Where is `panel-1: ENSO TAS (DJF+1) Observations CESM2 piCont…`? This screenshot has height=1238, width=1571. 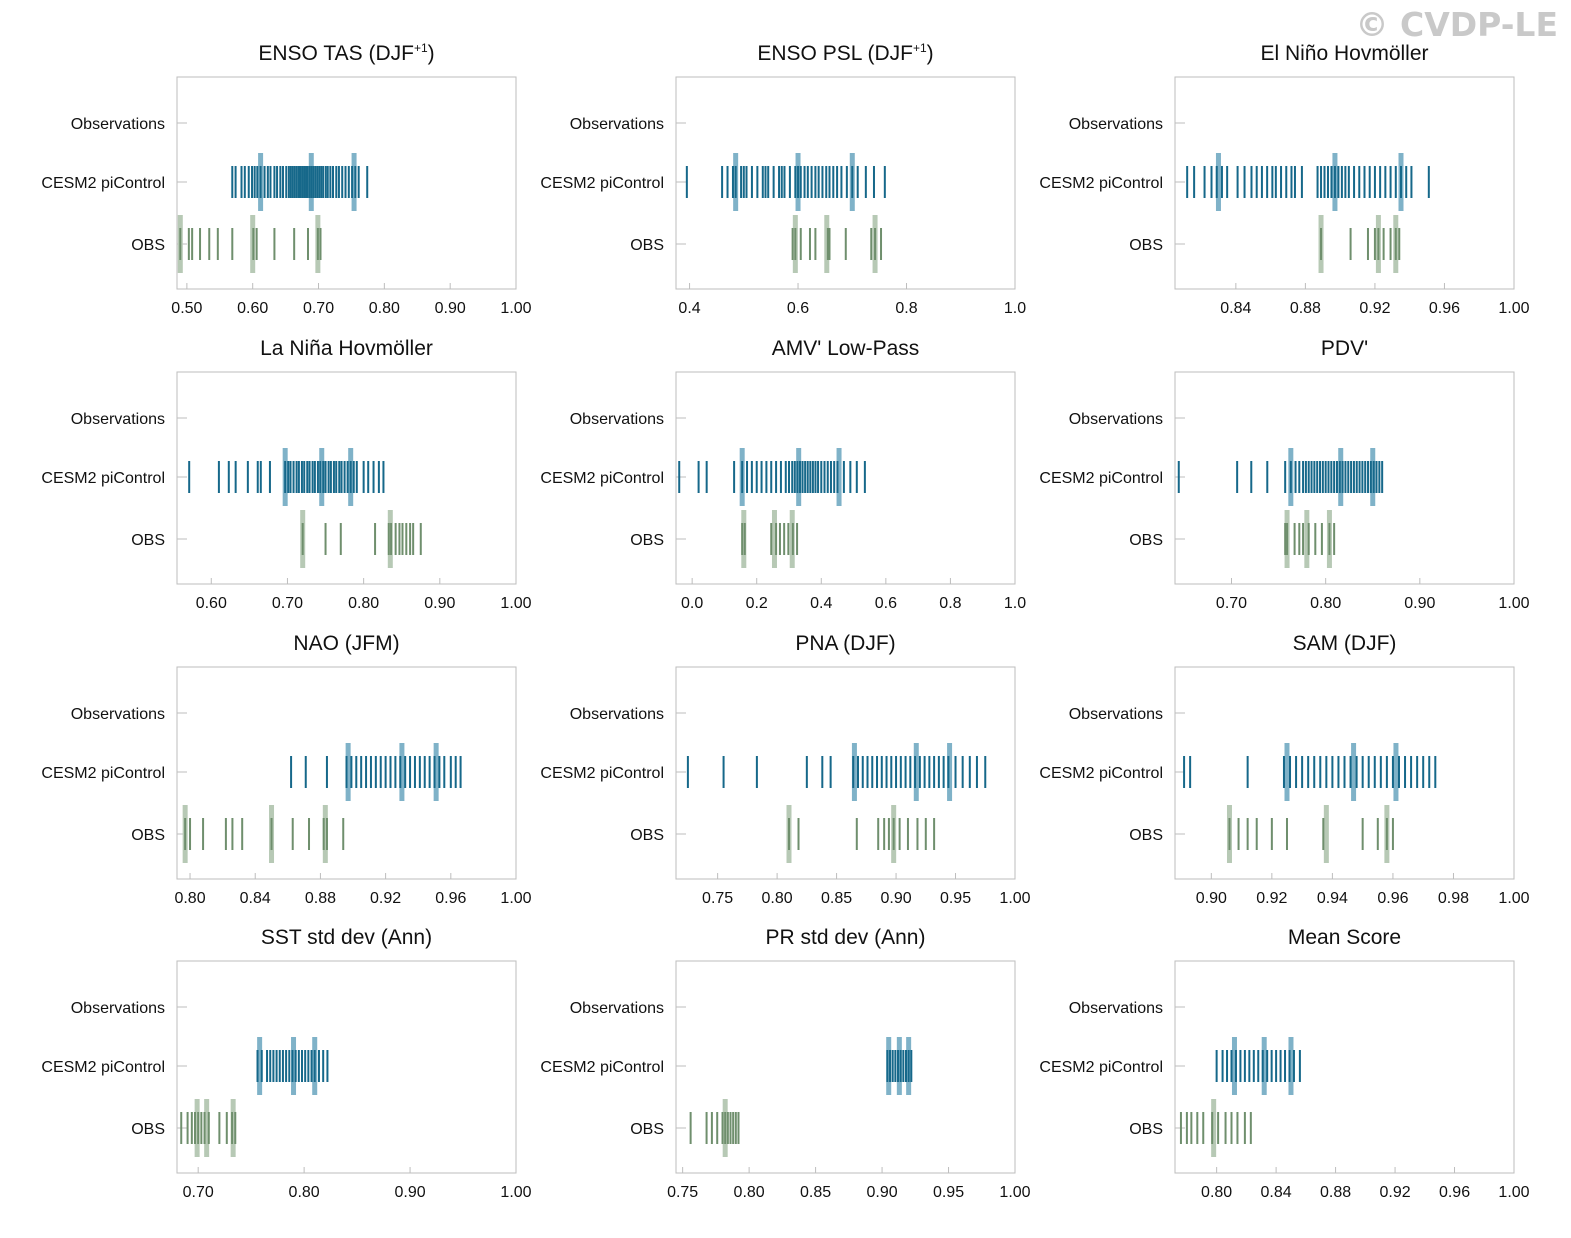 panel-1: ENSO TAS (DJF+1) Observations CESM2 piCont… is located at coordinates (286, 179).